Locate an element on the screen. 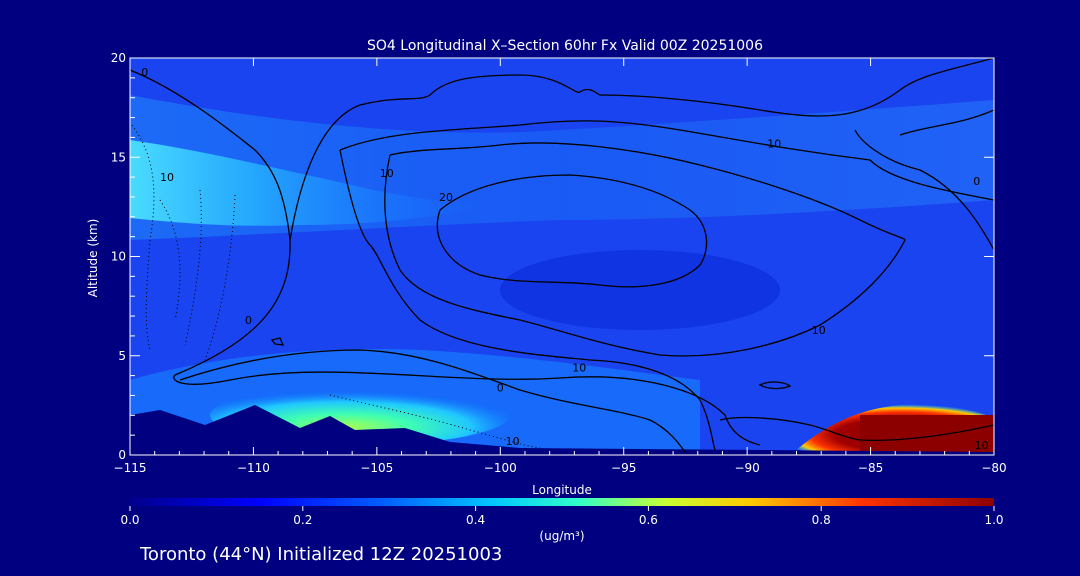 This screenshot has width=1080, height=576. x-tick-label: −105 is located at coordinates (376, 468).